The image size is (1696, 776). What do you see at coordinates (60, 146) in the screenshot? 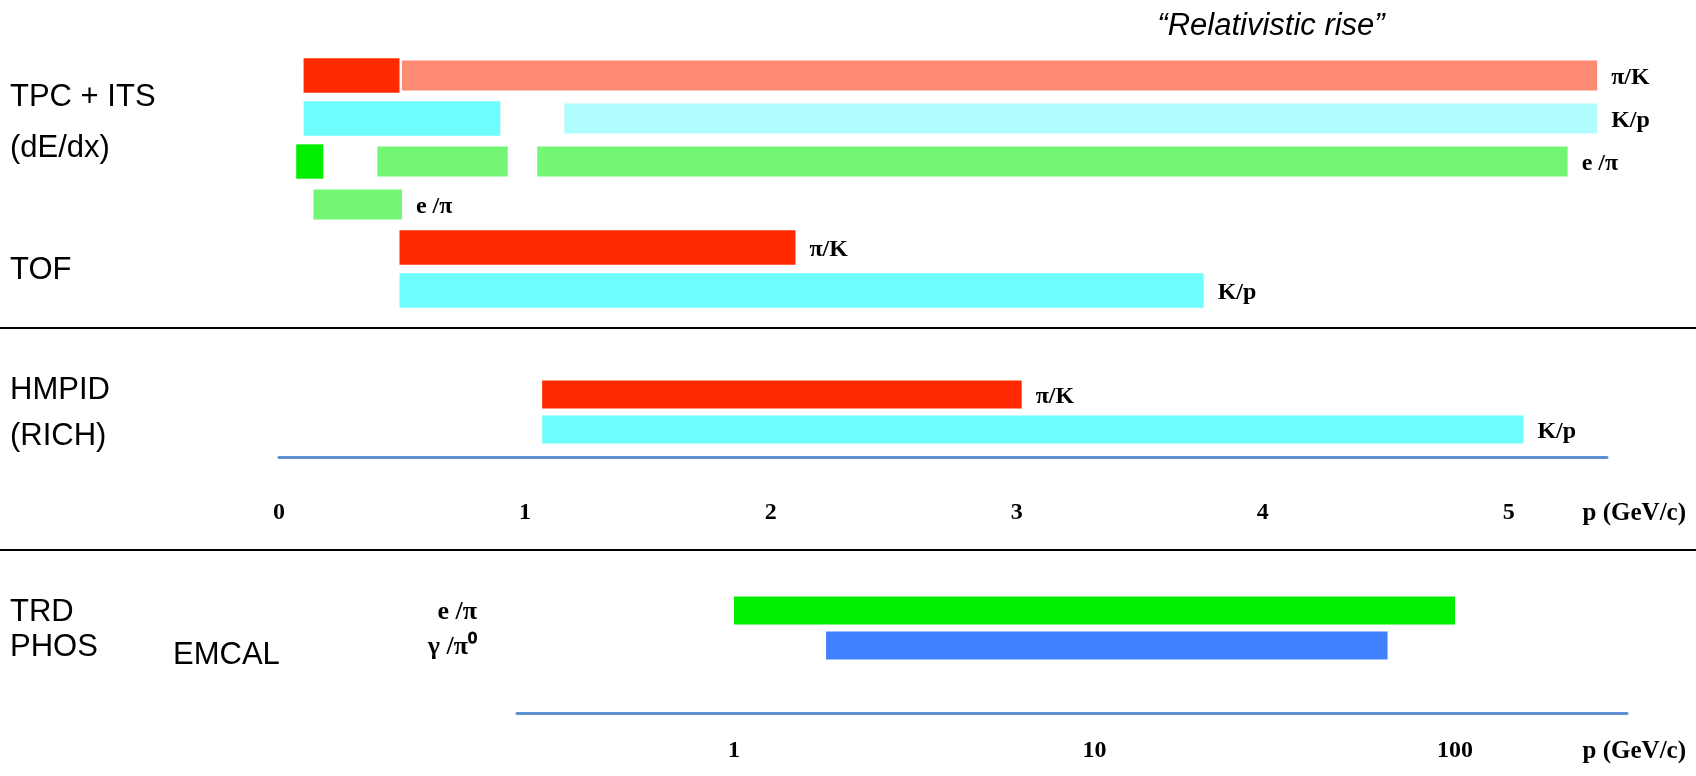
I see `text: (dE/dx)` at bounding box center [60, 146].